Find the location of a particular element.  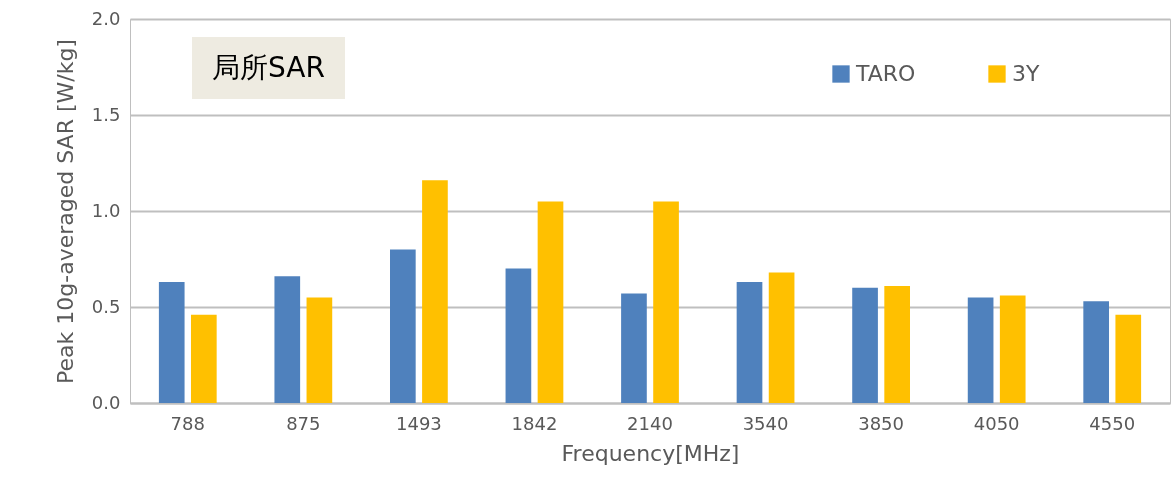

x-tick-label: 3540 is located at coordinates (765, 423).